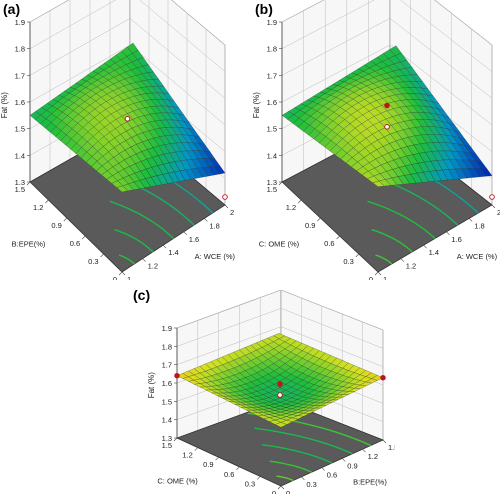  I want to click on panel-label: (a), so click(12, 9).